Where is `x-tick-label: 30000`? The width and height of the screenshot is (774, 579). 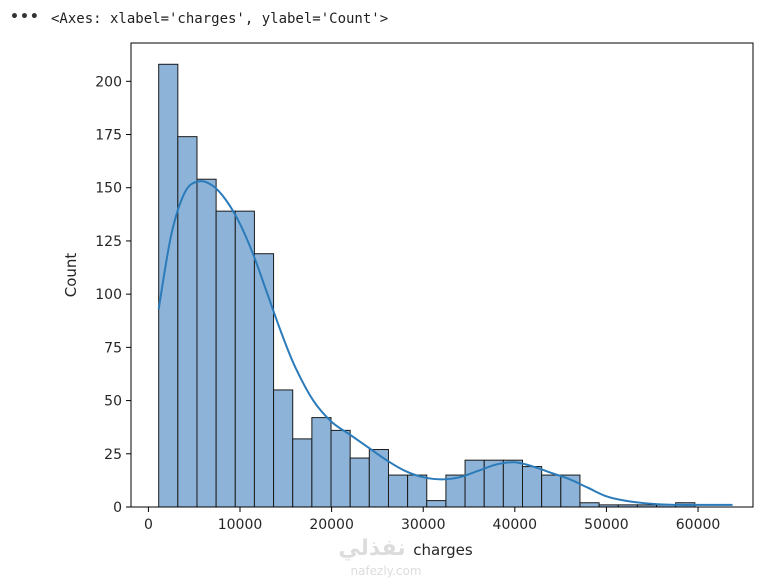
x-tick-label: 30000 is located at coordinates (423, 525).